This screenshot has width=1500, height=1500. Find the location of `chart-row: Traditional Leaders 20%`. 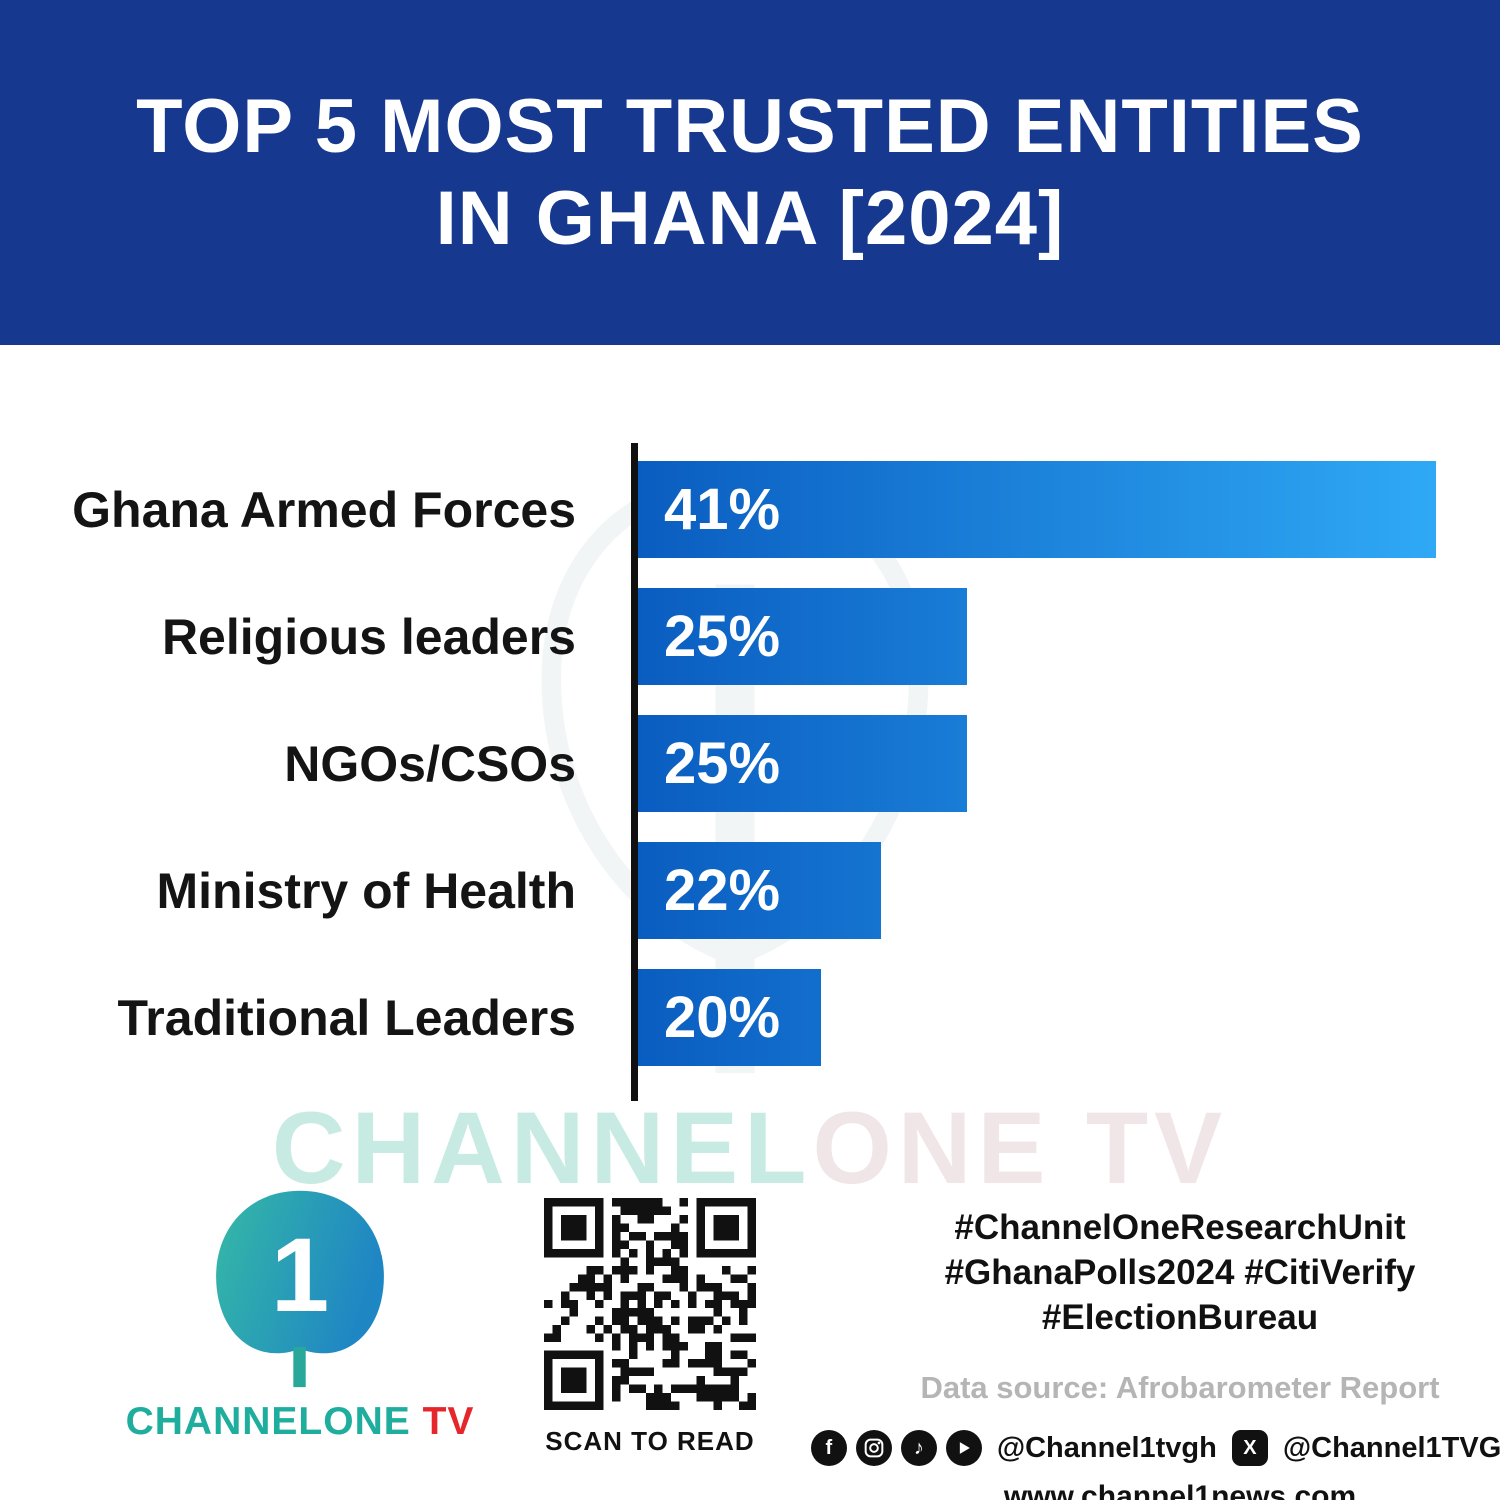

chart-row: Traditional Leaders 20% is located at coordinates (750, 1017).